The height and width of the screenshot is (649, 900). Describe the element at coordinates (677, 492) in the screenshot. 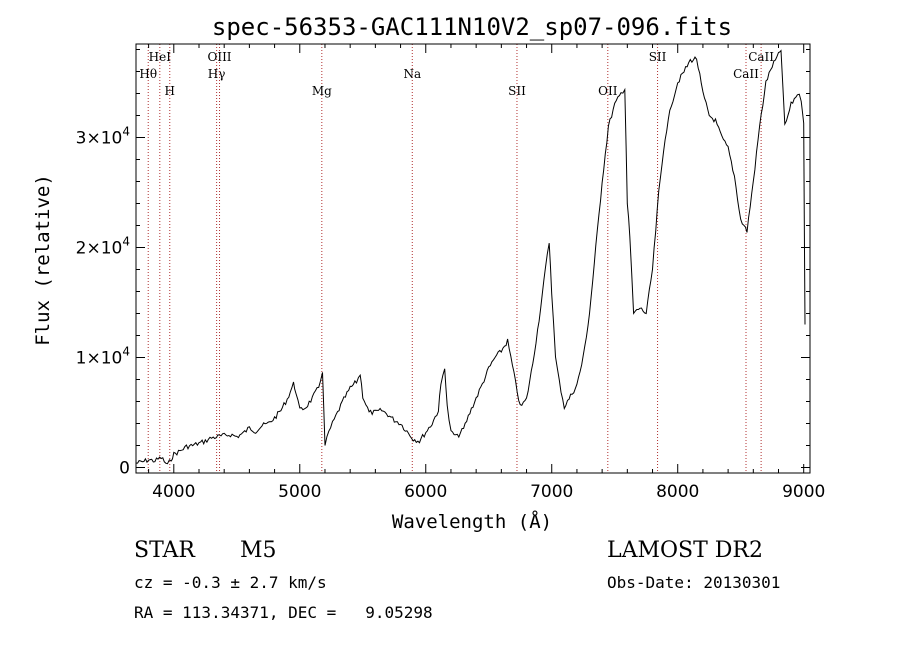

I see `x-tick-label: 8000` at that location.